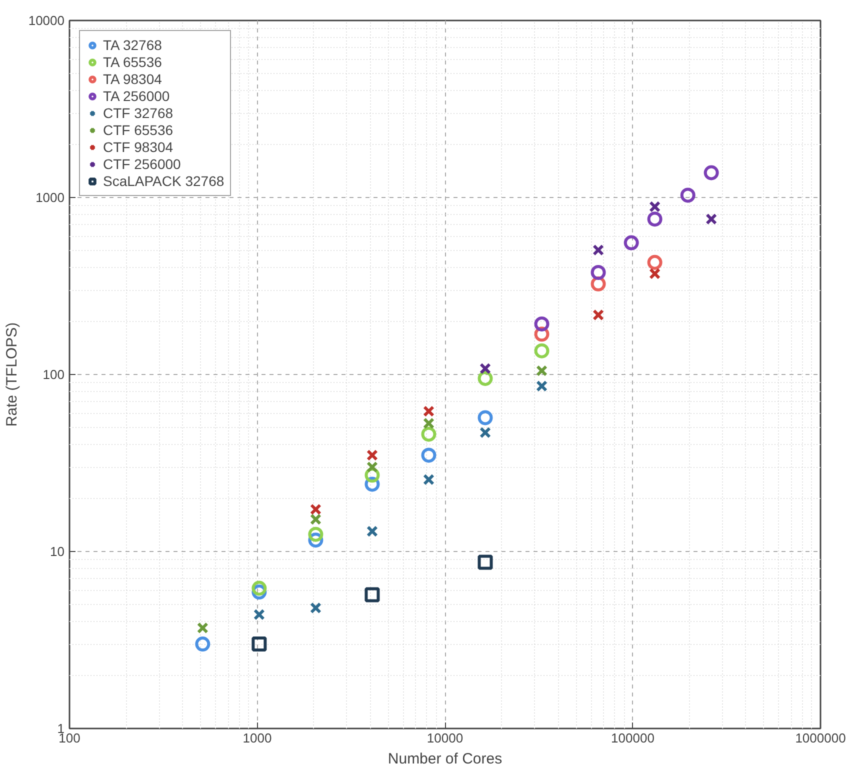  What do you see at coordinates (132, 62) in the screenshot?
I see `legend-label: TA 65536` at bounding box center [132, 62].